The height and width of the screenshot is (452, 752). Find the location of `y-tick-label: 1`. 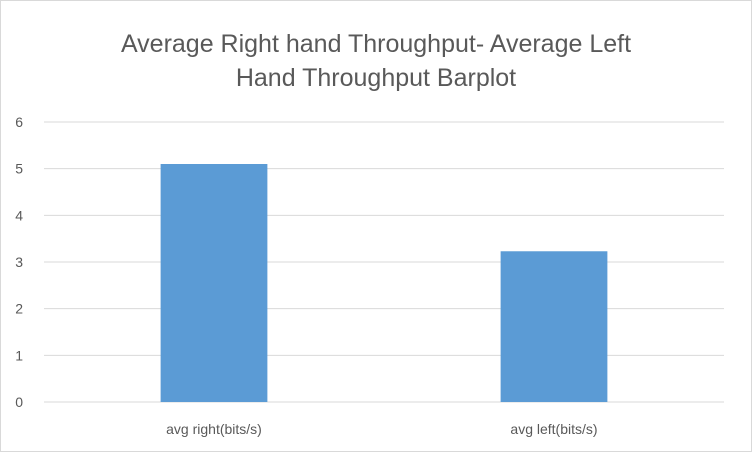

y-tick-label: 1 is located at coordinates (19, 355).